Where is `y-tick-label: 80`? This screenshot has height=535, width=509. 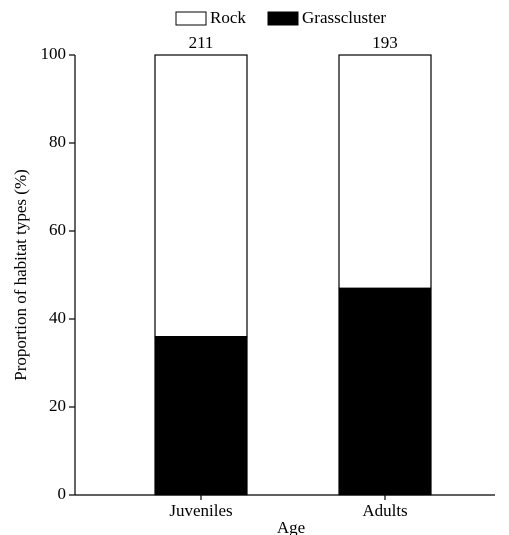
y-tick-label: 80 is located at coordinates (57, 141).